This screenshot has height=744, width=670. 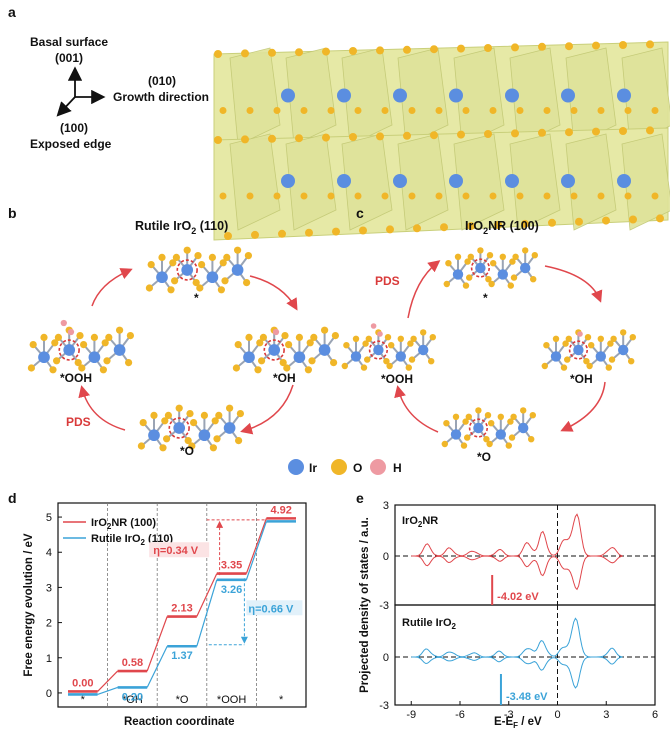 What do you see at coordinates (78, 422) in the screenshot?
I see `panel-b-pds: PDS` at bounding box center [78, 422].